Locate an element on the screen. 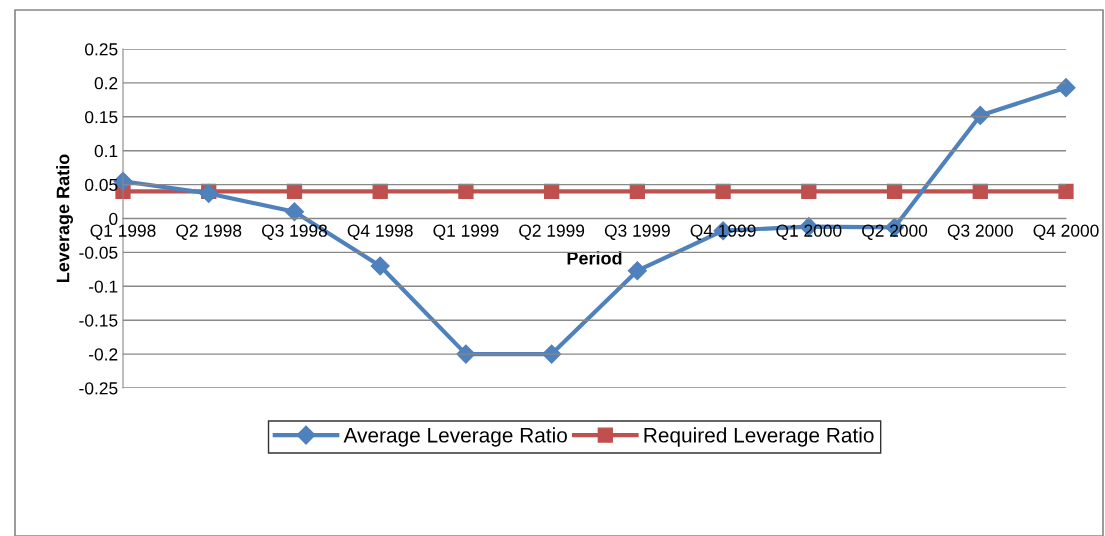 Image resolution: width=1105 pixels, height=536 pixels. y-tick-label: 0.1 is located at coordinates (106, 151).